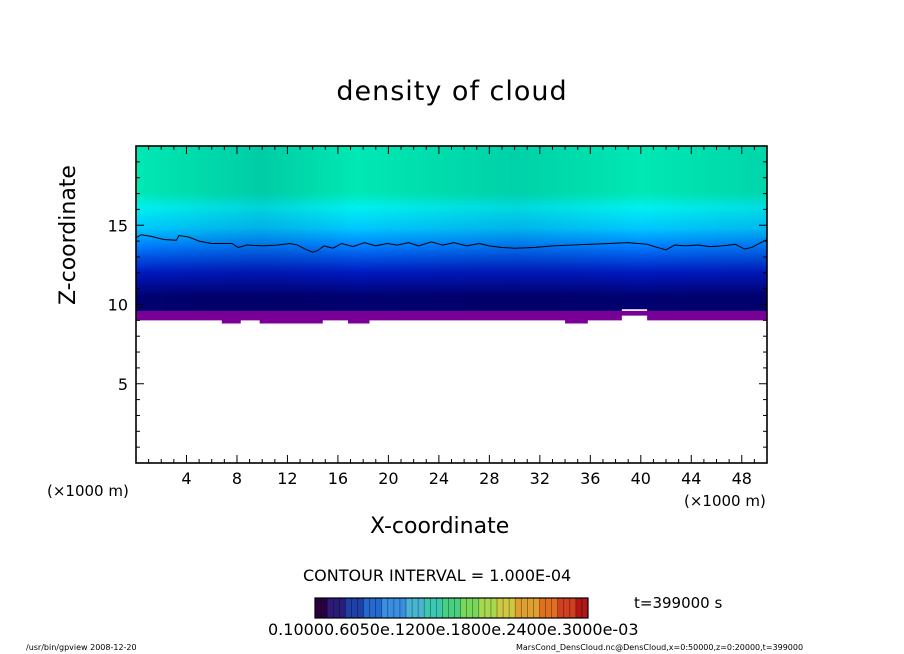 The width and height of the screenshot is (904, 654). What do you see at coordinates (540, 478) in the screenshot?
I see `x-tick-label: 32` at bounding box center [540, 478].